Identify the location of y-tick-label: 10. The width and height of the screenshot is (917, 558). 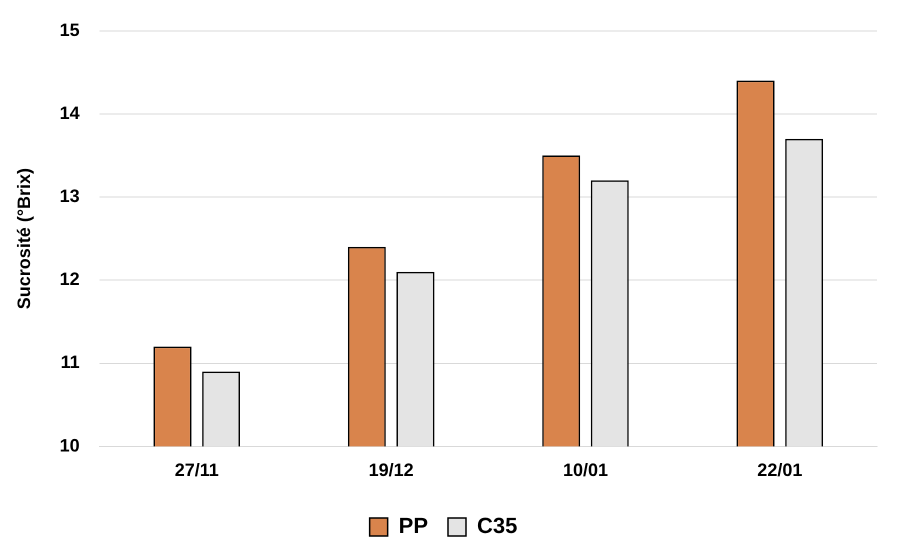
(70, 445).